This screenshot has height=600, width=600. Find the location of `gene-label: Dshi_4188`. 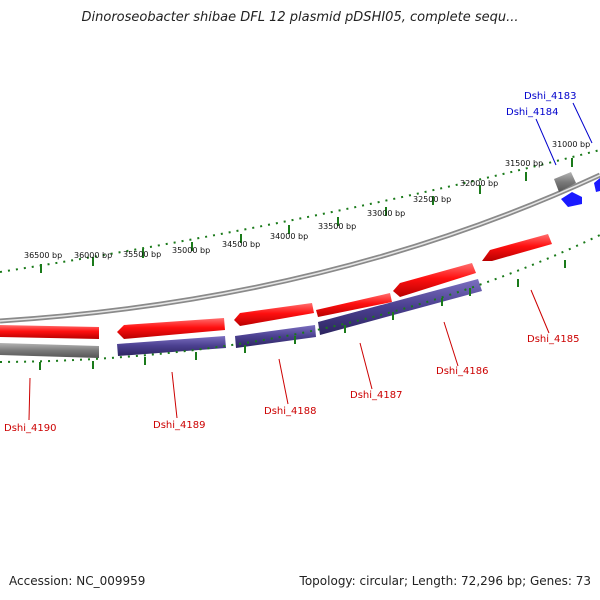

gene-label: Dshi_4188 is located at coordinates (290, 411).